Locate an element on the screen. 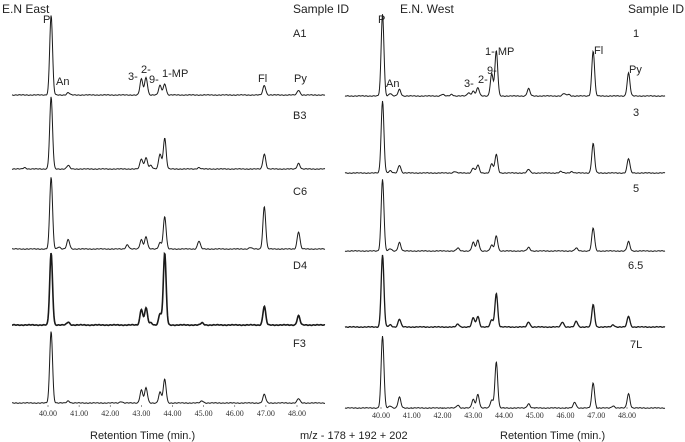  left-panel-title: E.N East is located at coordinates (26, 9).